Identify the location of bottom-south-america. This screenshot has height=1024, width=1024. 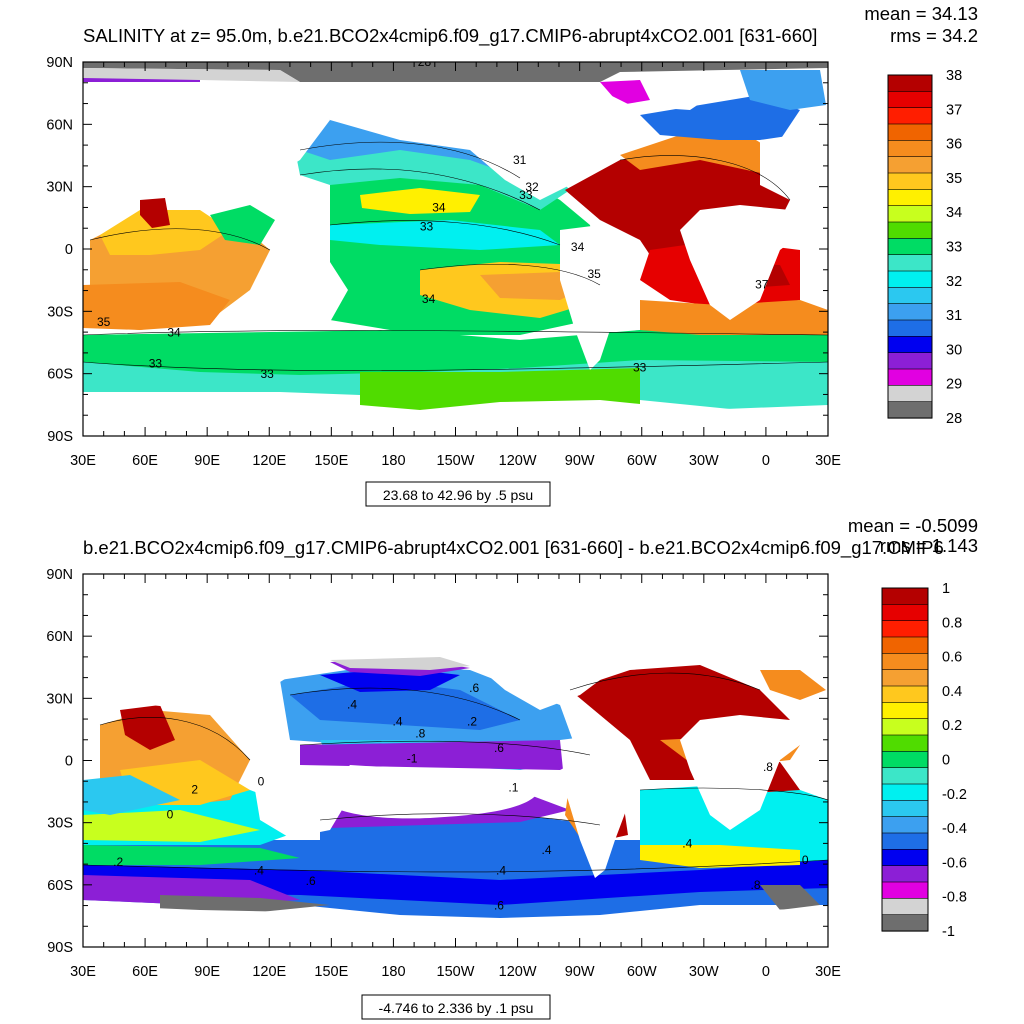
(600, 806).